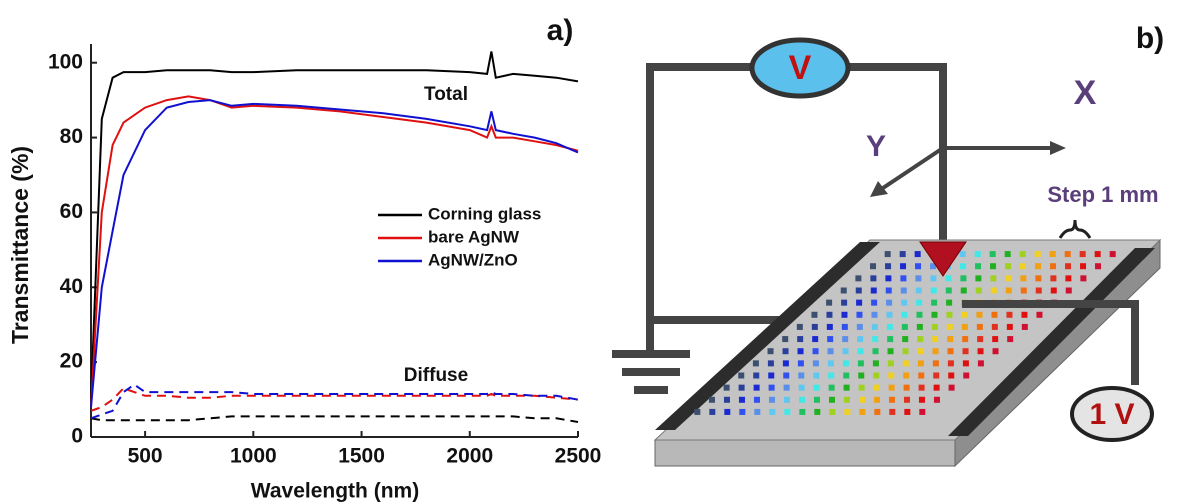  Describe the element at coordinates (253, 456) in the screenshot. I see `x-tick-label: 1000` at that location.